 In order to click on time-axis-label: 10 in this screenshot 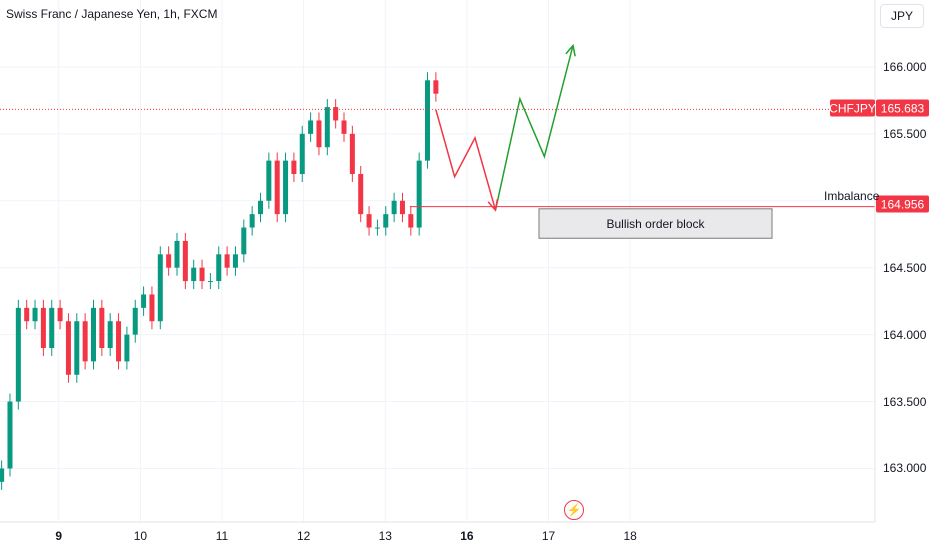, I will do `click(140, 536)`.